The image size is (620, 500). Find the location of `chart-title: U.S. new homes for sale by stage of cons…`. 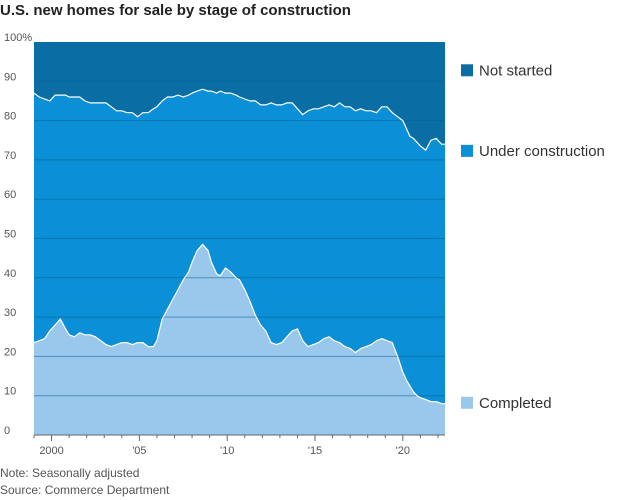

chart-title: U.S. new homes for sale by stage of cons… is located at coordinates (175, 10).